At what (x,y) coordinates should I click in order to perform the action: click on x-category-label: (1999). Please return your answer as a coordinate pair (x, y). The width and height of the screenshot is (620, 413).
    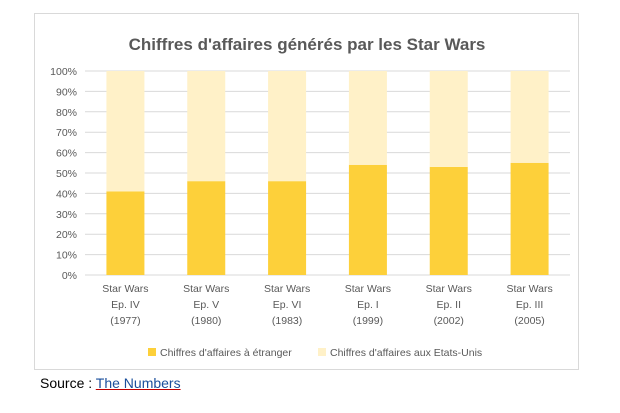
    Looking at the image, I should click on (368, 321).